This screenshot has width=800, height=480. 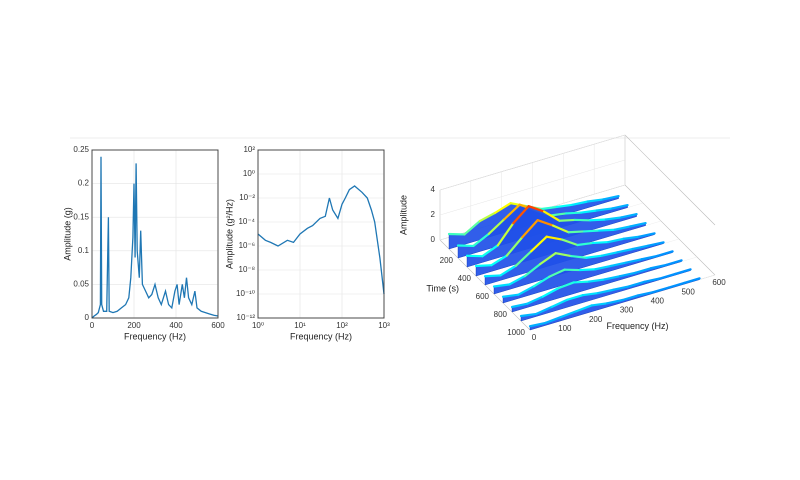 What do you see at coordinates (483, 296) in the screenshot?
I see `y-tick-label: 600` at bounding box center [483, 296].